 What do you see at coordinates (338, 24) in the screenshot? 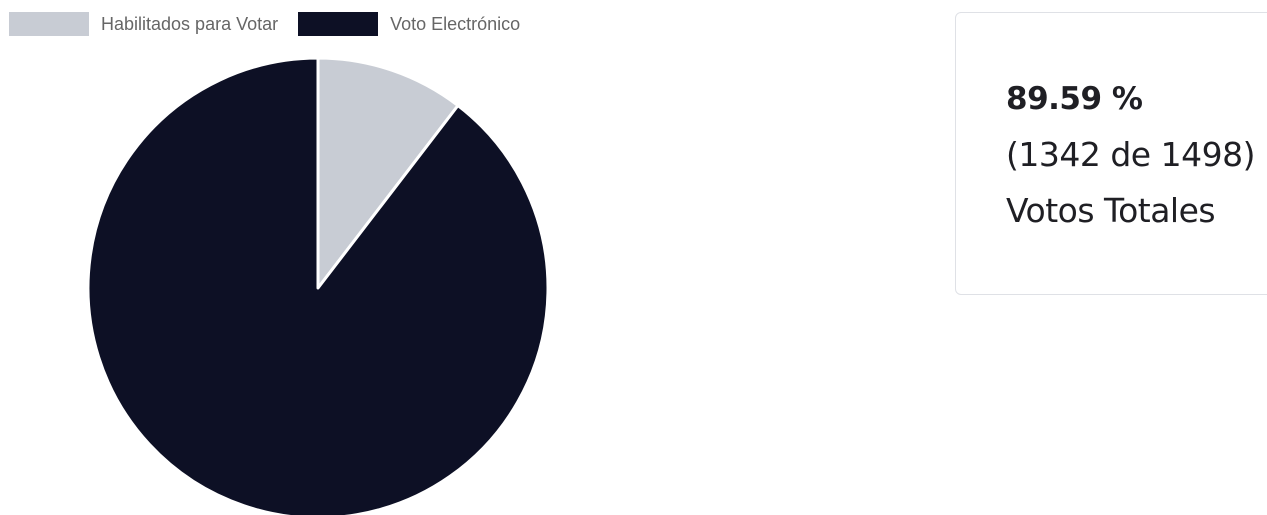
I see `legend-swatch-voto-electronico` at bounding box center [338, 24].